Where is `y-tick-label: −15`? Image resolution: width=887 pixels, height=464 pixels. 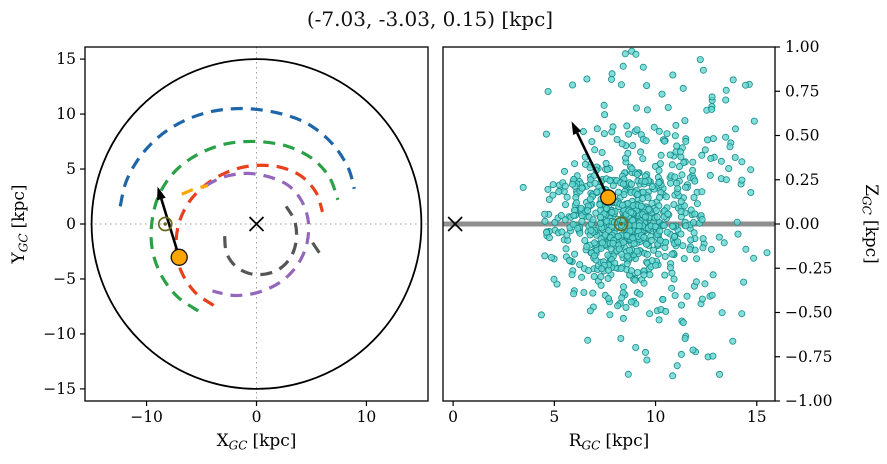
y-tick-label: −15 is located at coordinates (59, 389).